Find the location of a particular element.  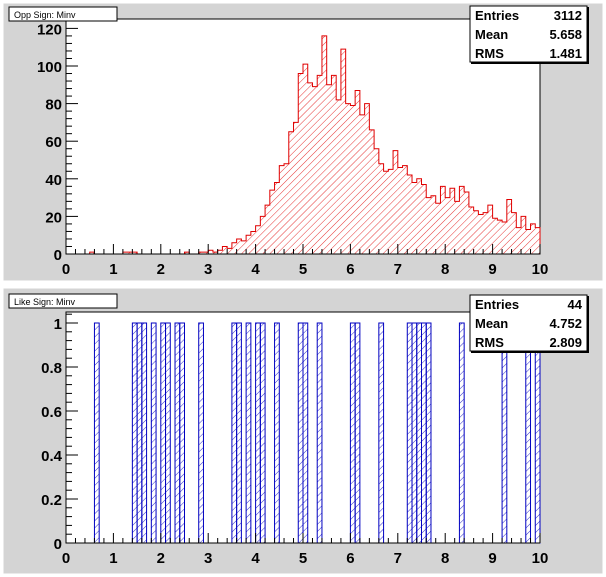

y-tick-label: 120 is located at coordinates (49, 29).